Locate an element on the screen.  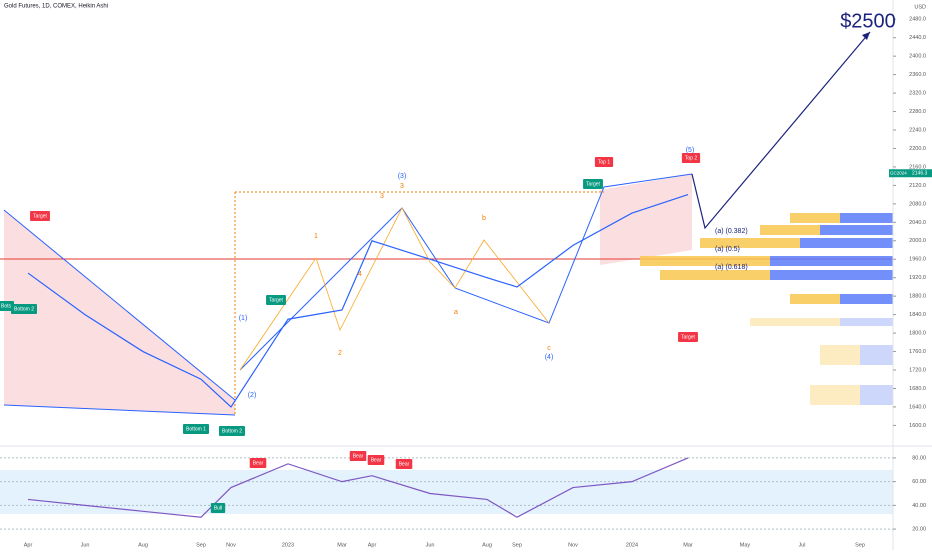
y-tick-label: 1760.0 is located at coordinates (917, 352).